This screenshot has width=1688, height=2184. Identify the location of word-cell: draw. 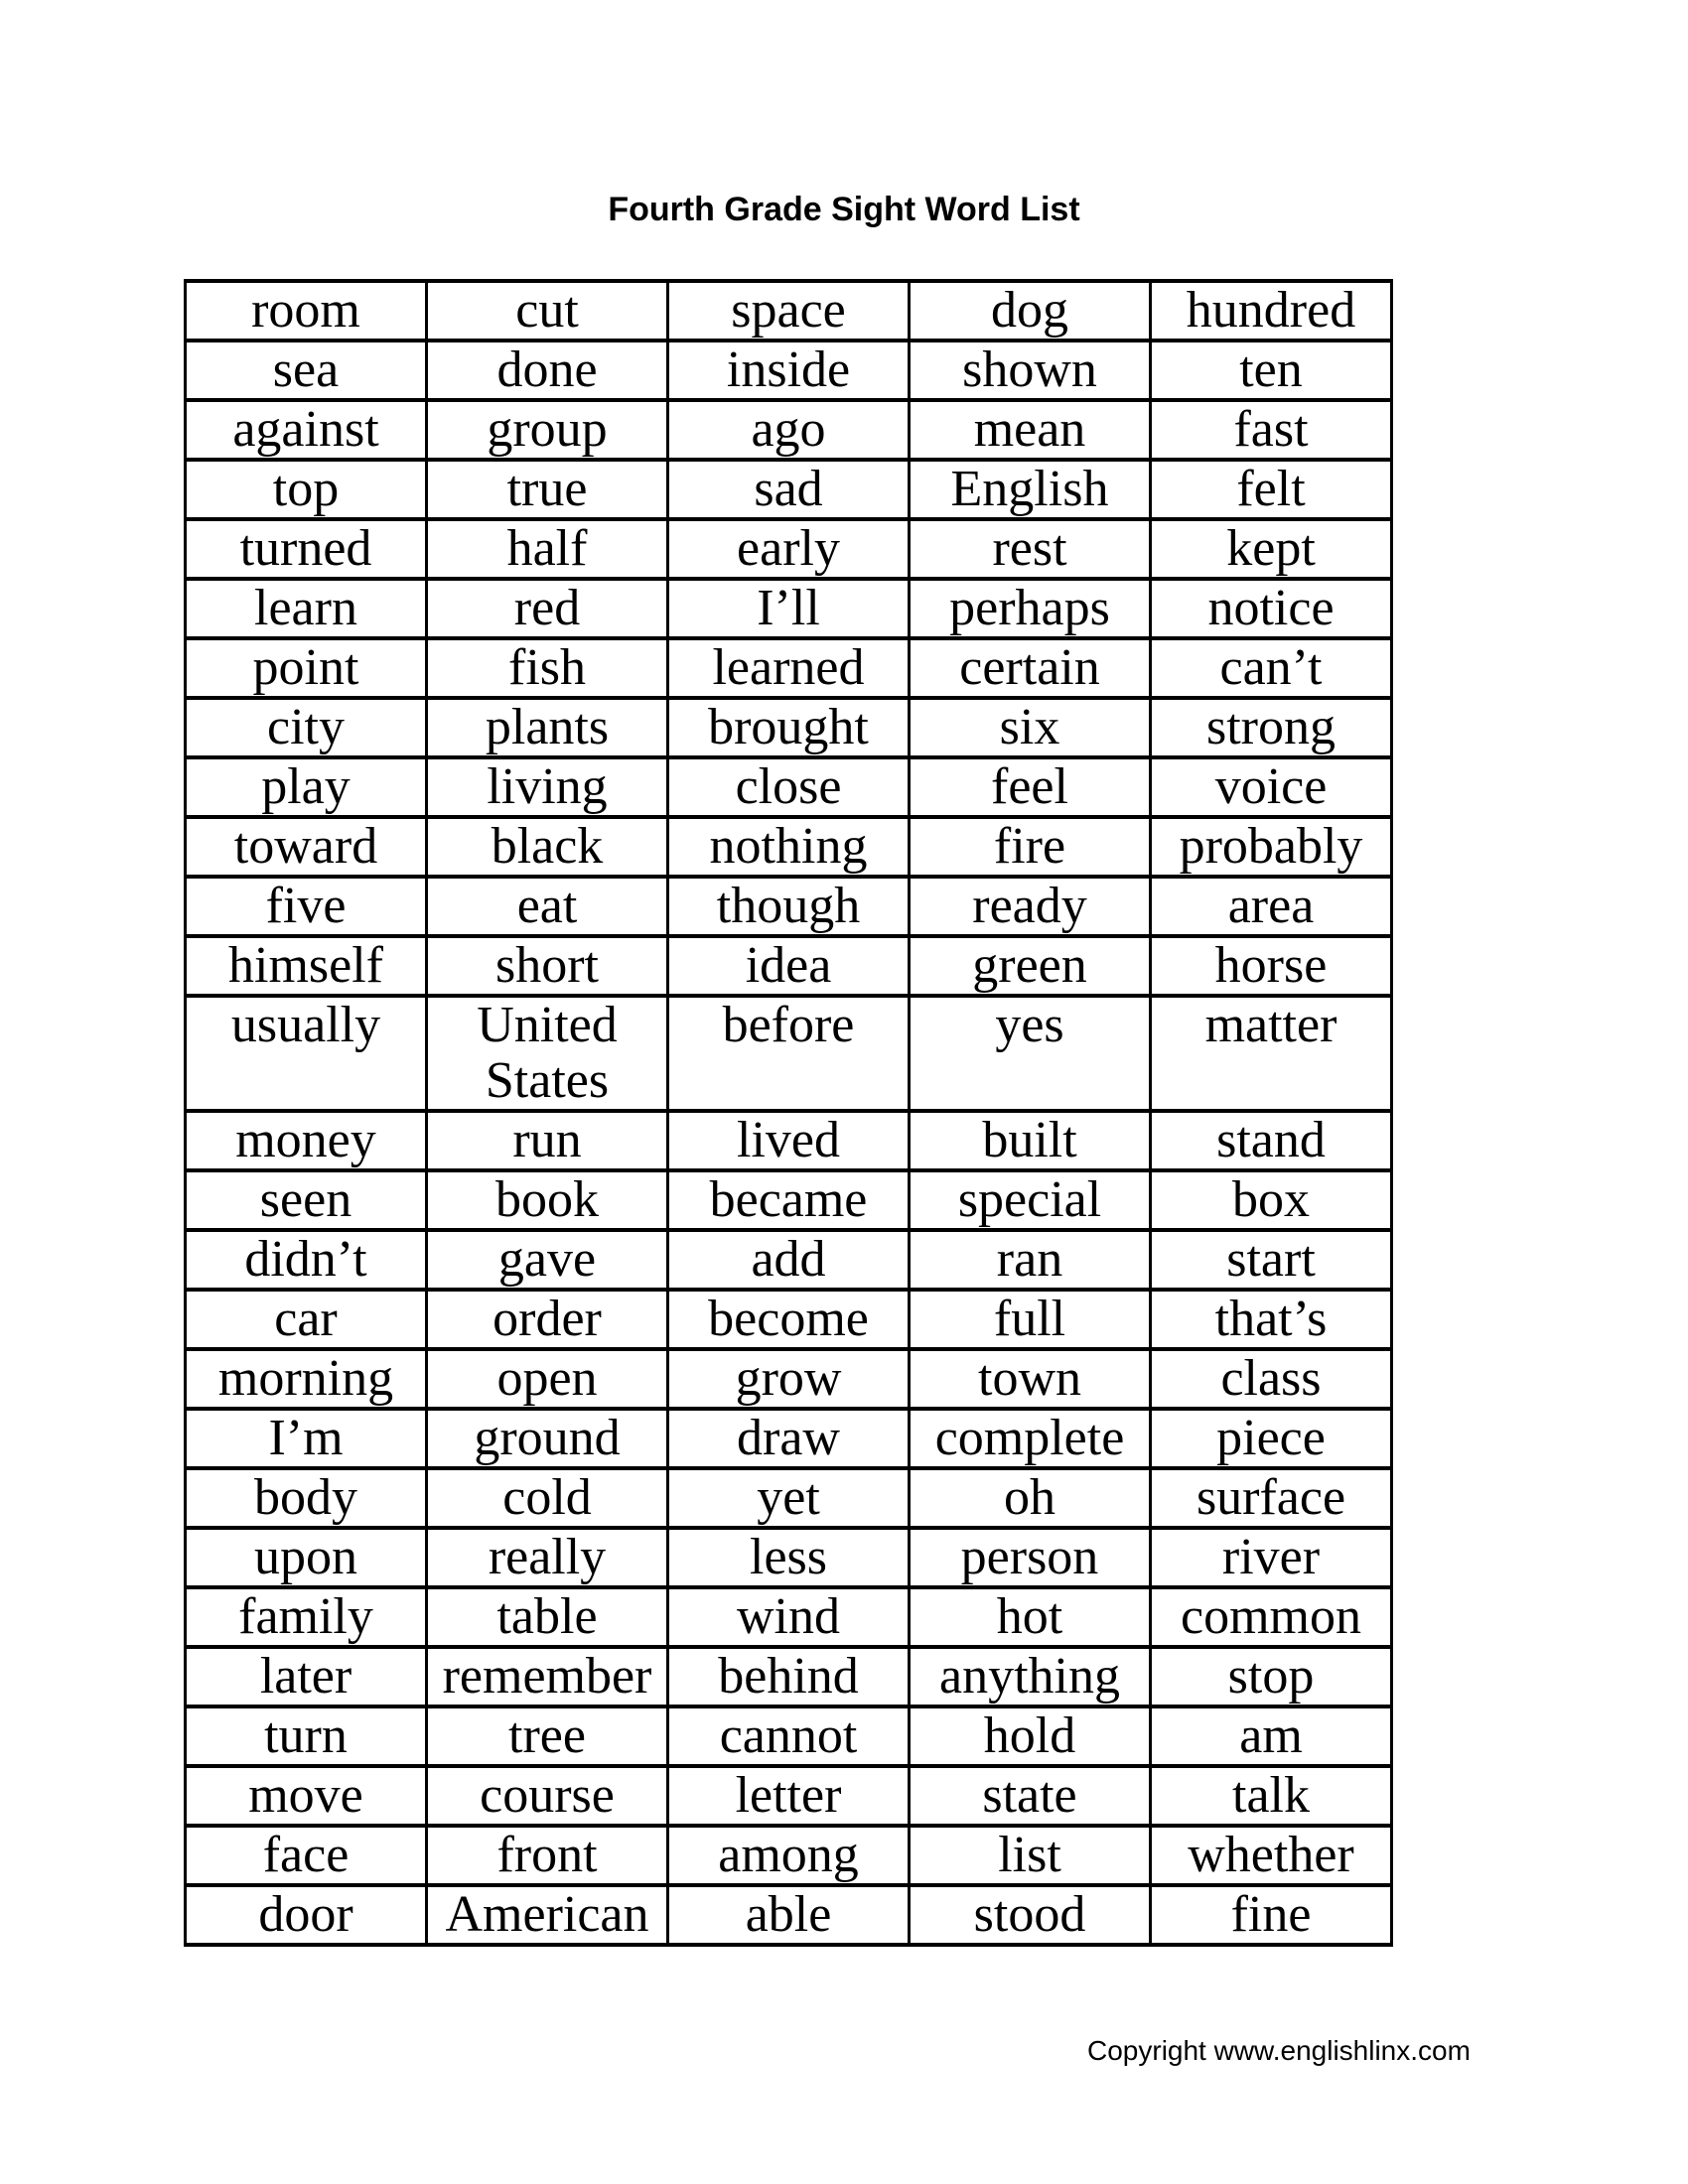
(788, 1438).